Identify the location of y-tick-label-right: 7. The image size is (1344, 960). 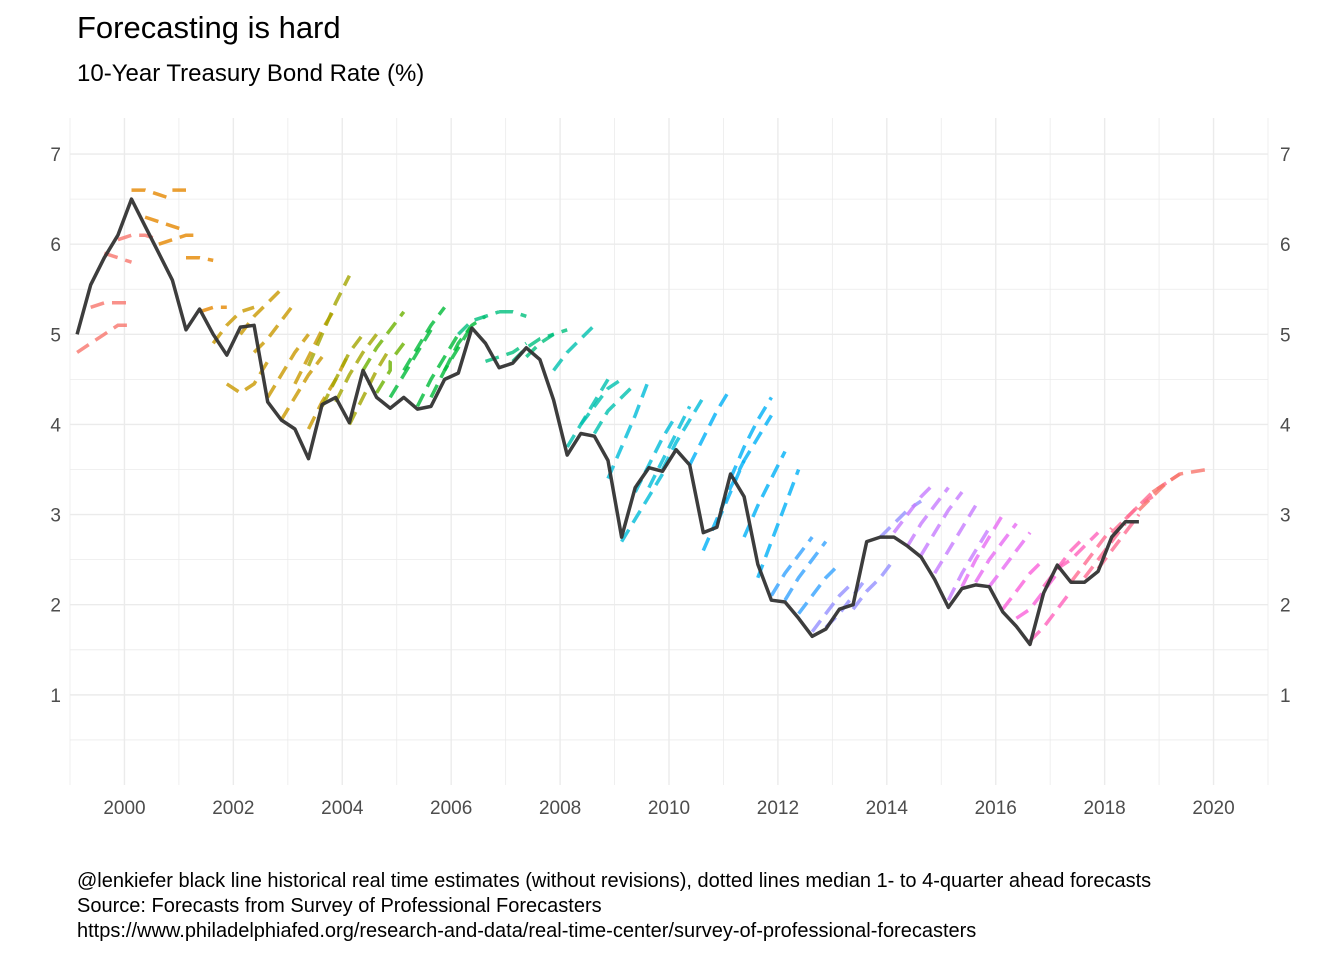
(1285, 155).